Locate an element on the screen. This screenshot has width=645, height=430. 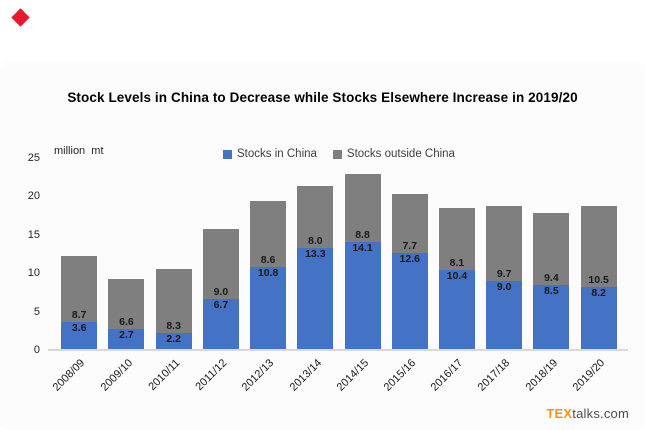
bar-group: 6.6 2.7 2009/10 is located at coordinates (121, 276).